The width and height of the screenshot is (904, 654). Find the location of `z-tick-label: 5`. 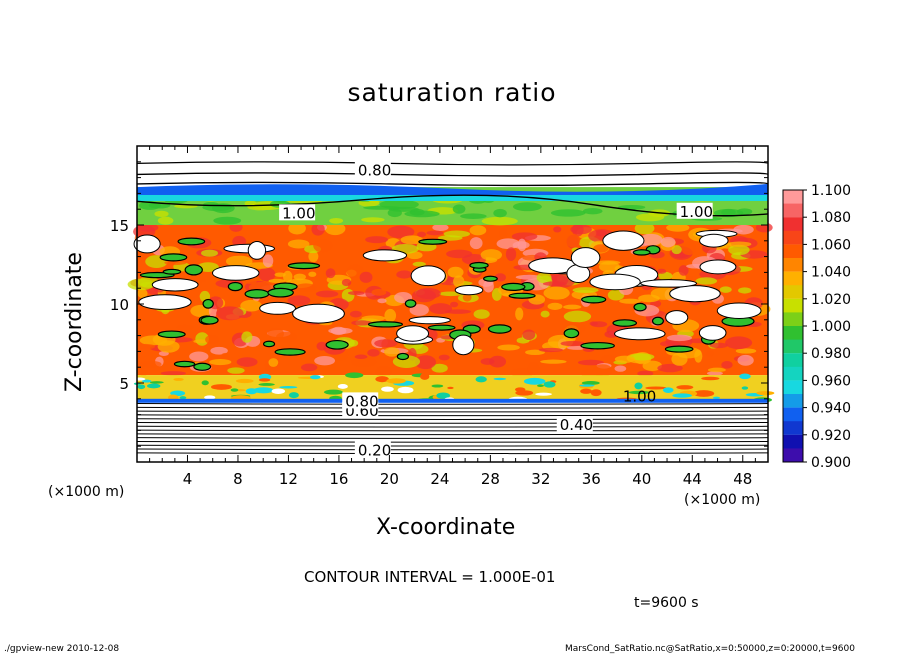

z-tick-label: 5 is located at coordinates (124, 384).